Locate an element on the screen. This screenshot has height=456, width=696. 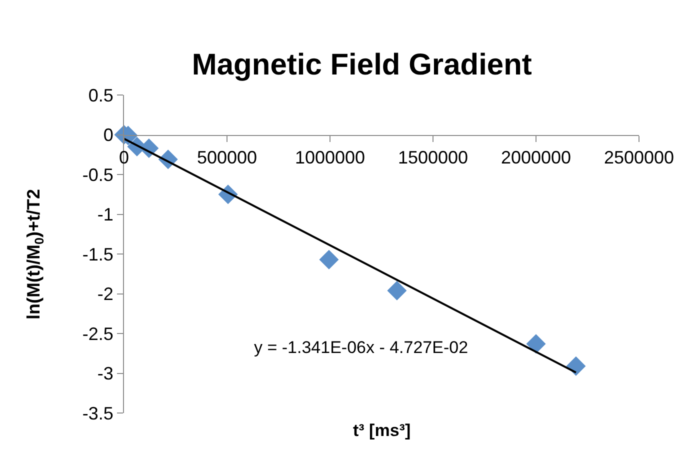
y-tick-label: -1 is located at coordinates (105, 214).